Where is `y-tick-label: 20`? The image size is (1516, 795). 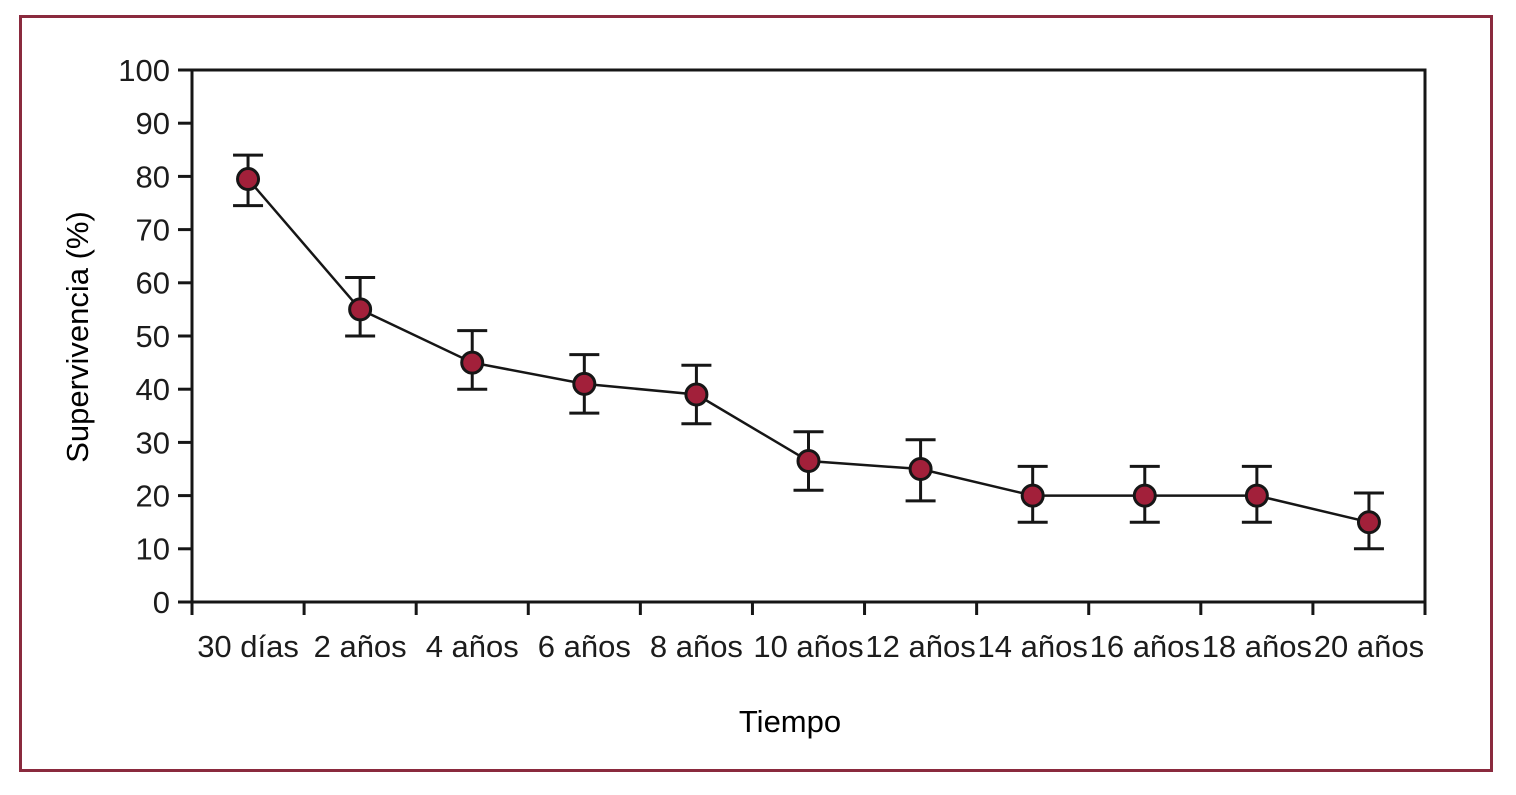 y-tick-label: 20 is located at coordinates (153, 495).